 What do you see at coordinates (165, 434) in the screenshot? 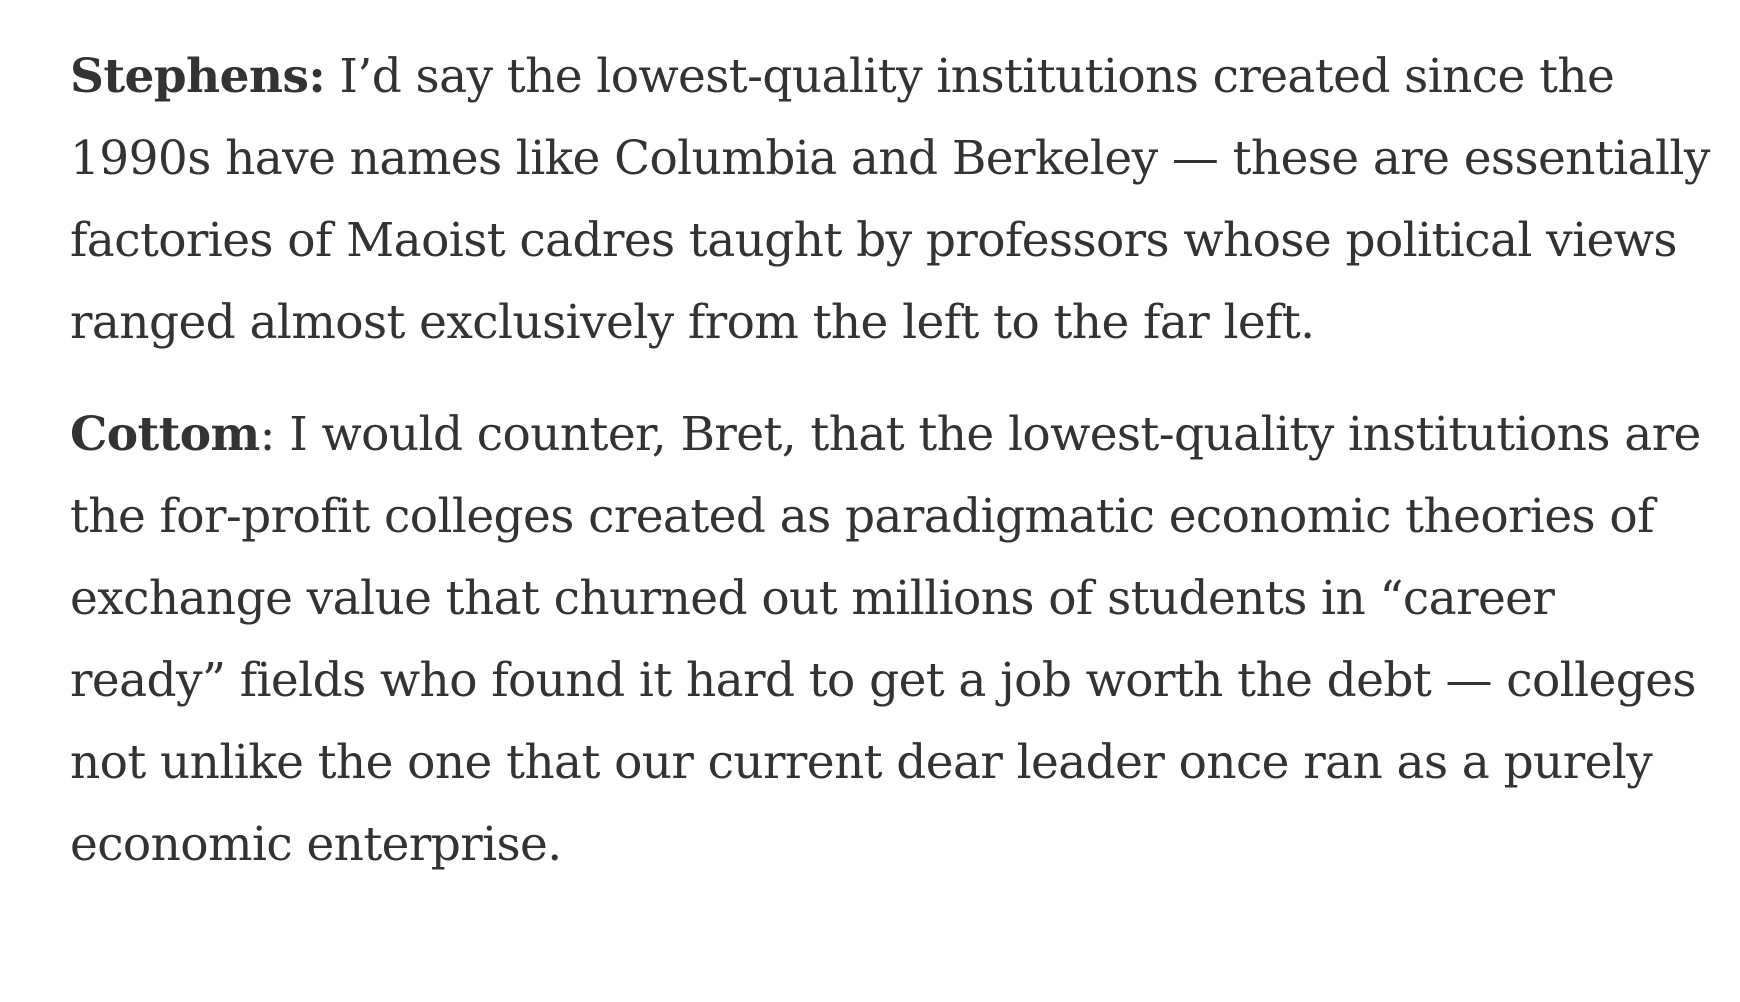
I see `speaker-name: Cottom` at bounding box center [165, 434].